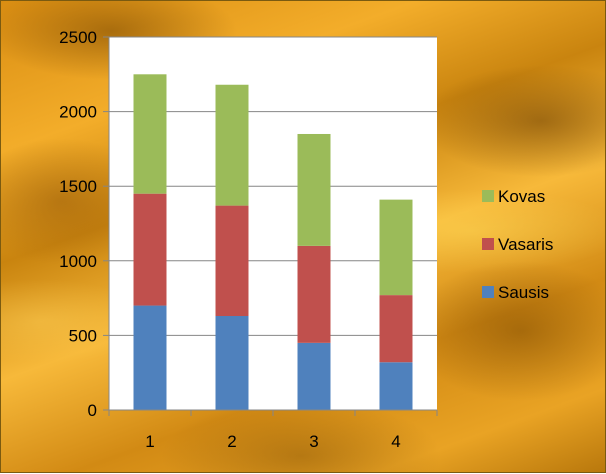 This screenshot has height=474, width=606. Describe the element at coordinates (272, 441) in the screenshot. I see `x-tick-labels: 1 2 3 4` at that location.